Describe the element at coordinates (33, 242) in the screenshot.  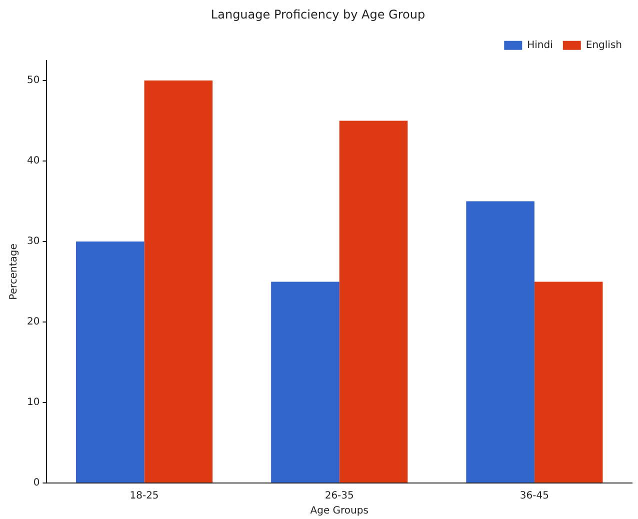
I see `y-tick-label: 30` at that location.